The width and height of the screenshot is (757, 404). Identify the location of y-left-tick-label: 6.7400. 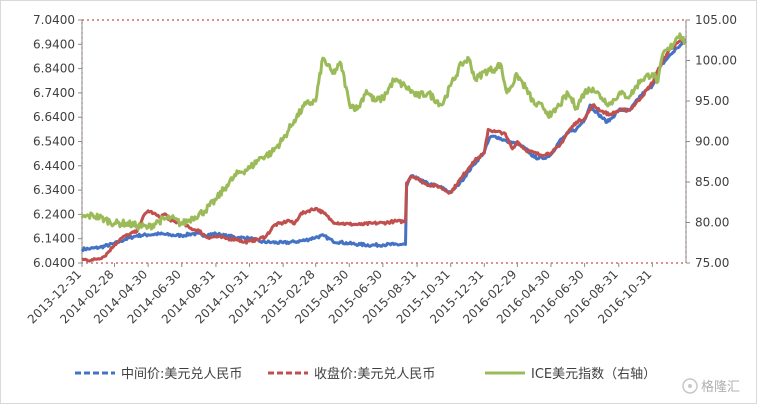
(54, 93).